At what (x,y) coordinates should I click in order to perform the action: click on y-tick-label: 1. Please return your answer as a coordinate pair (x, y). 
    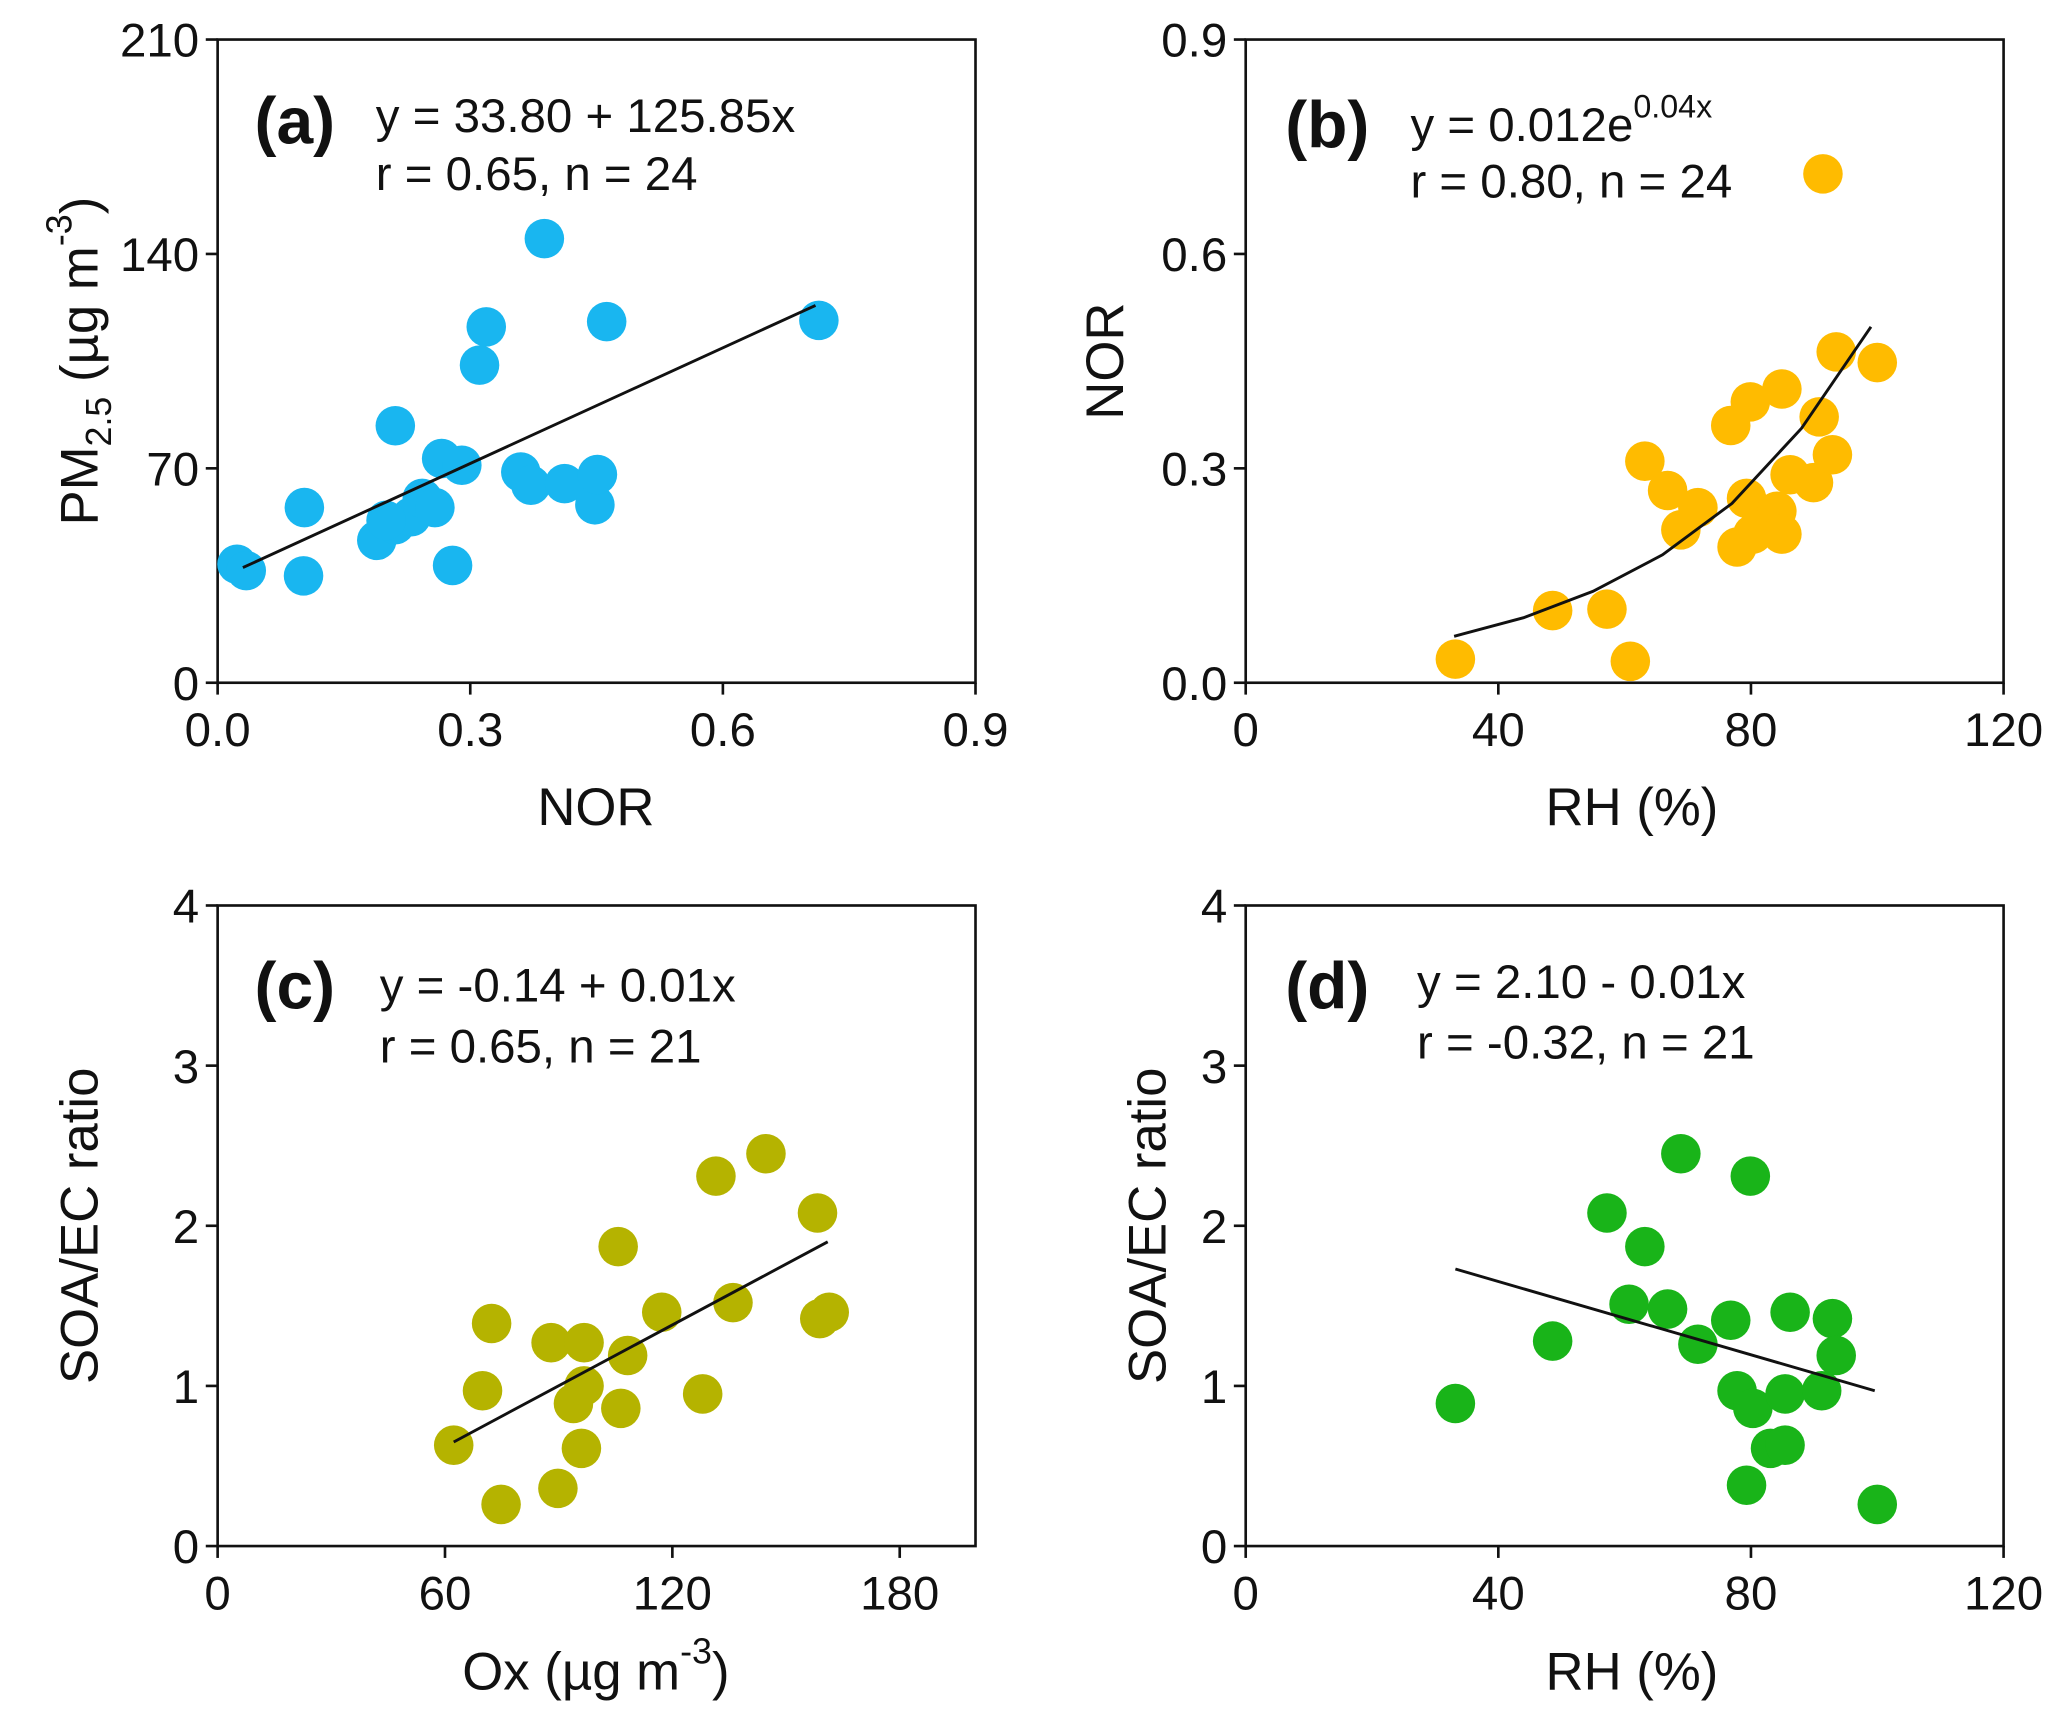
    Looking at the image, I should click on (1214, 1387).